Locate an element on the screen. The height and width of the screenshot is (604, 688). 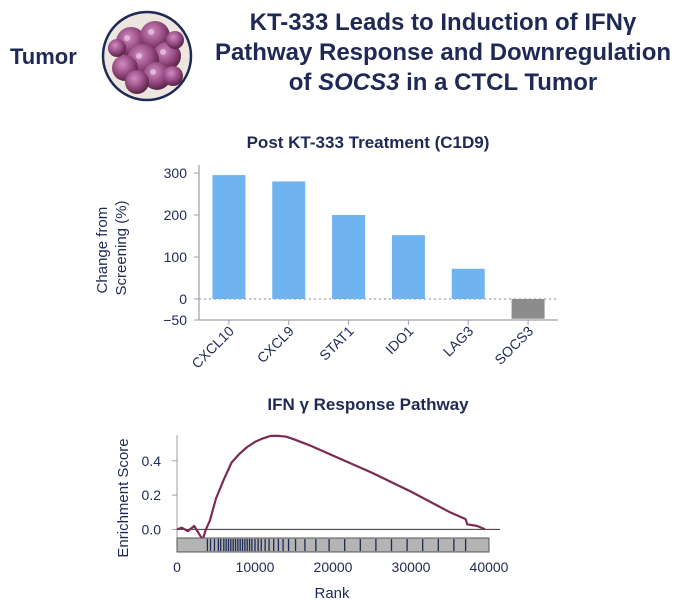
tumor-image is located at coordinates (147, 56).